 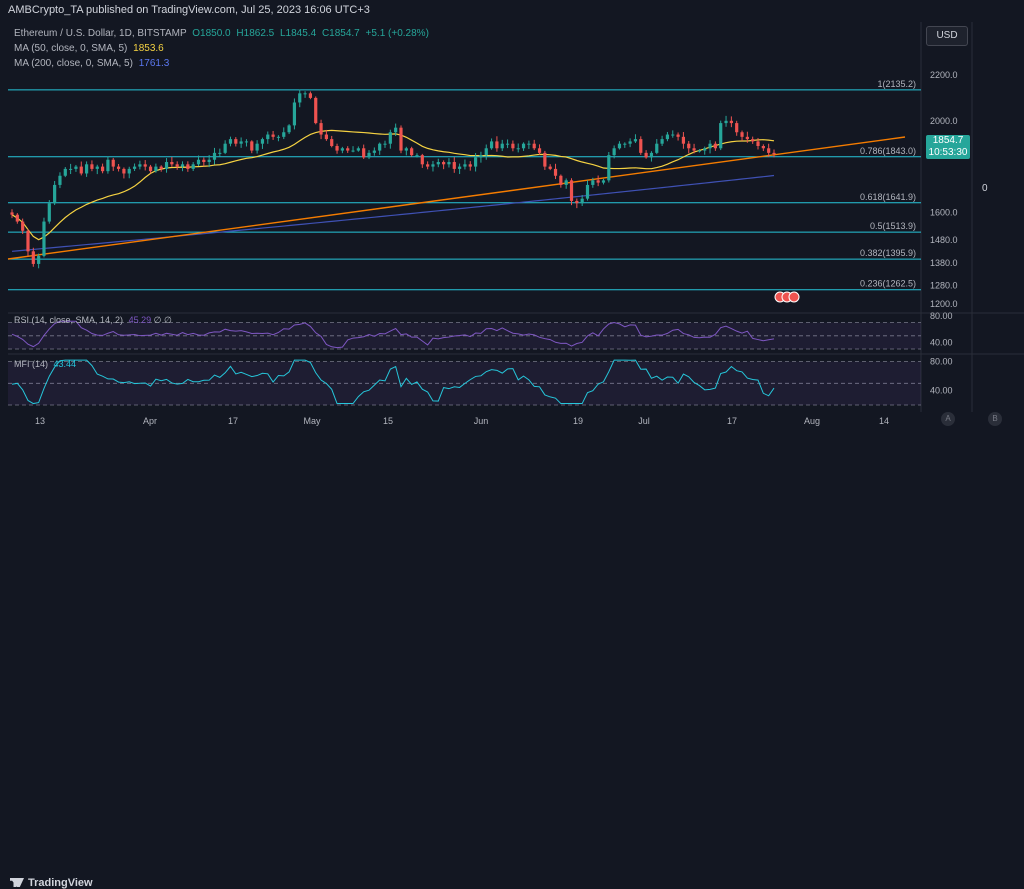 What do you see at coordinates (464, 335) in the screenshot?
I see `rsi-fill` at bounding box center [464, 335].